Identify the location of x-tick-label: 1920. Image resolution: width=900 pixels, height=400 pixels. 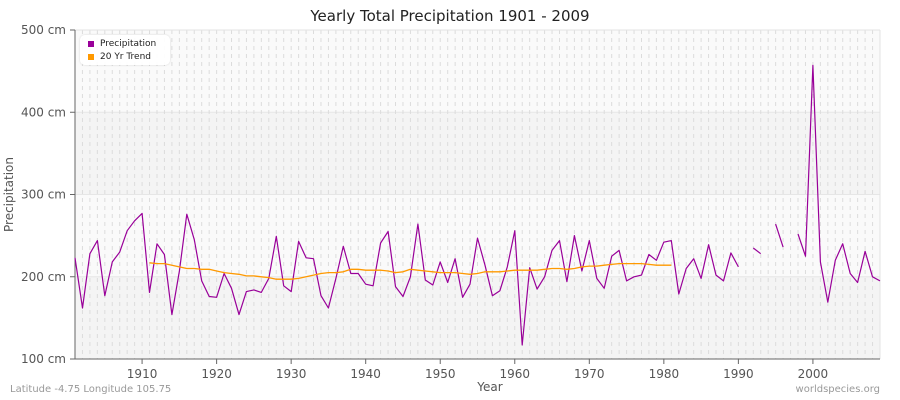
(216, 374).